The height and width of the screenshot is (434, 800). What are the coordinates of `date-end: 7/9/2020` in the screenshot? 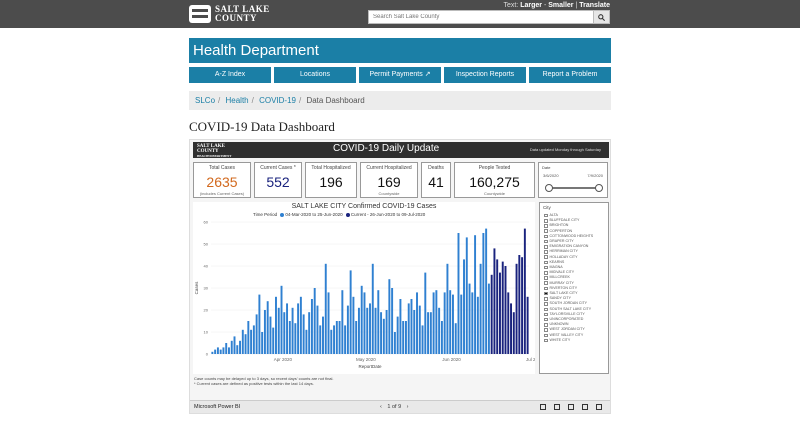 It's located at (595, 175).